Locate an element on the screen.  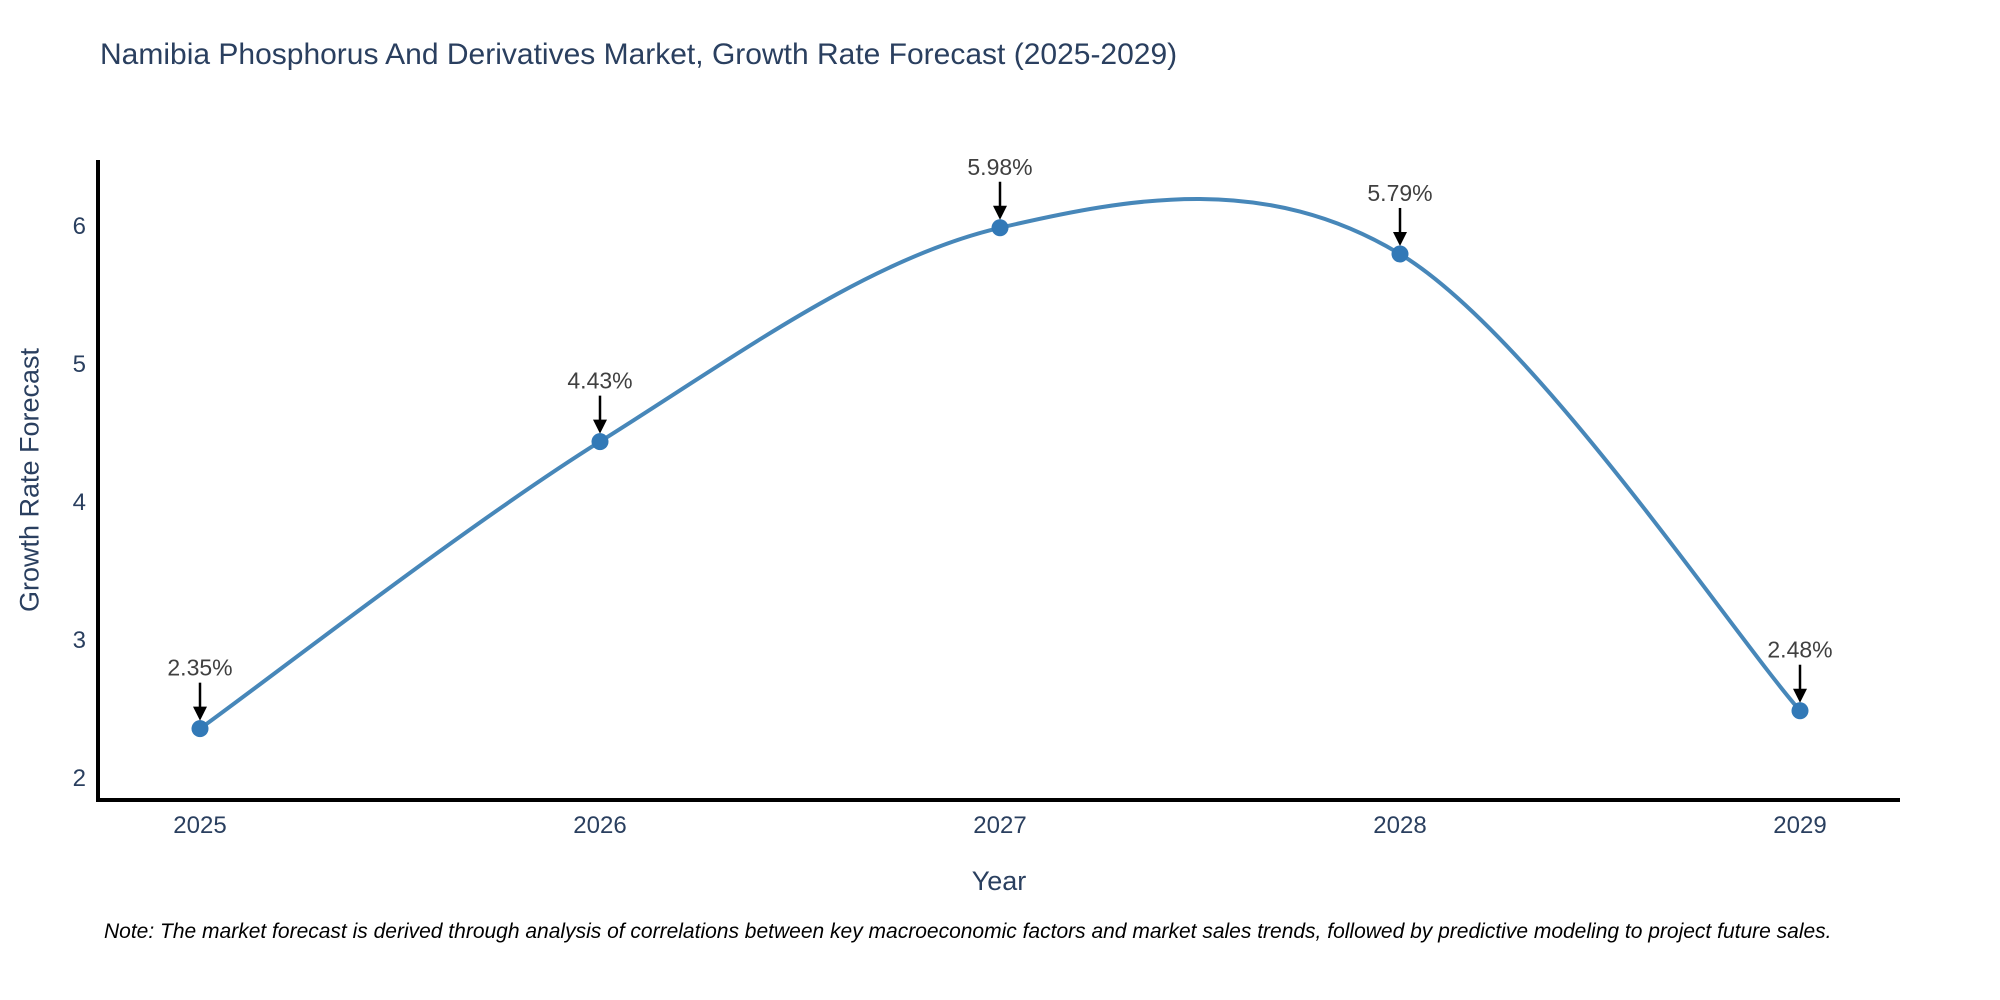
data-point-2025 is located at coordinates (200, 729).